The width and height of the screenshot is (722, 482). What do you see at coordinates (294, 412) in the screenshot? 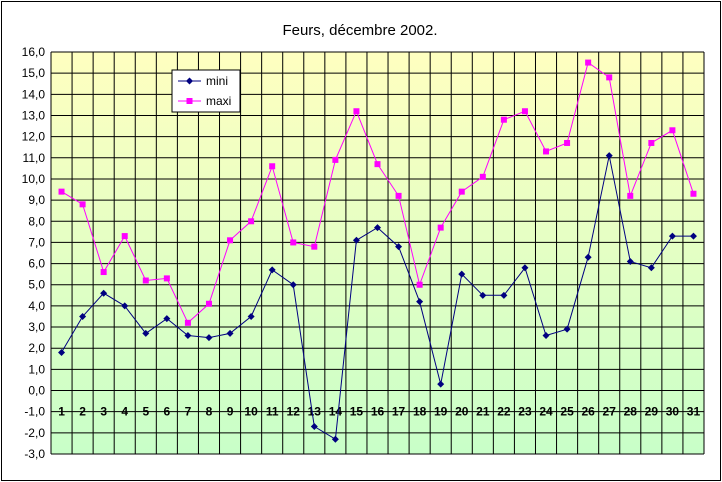
I see `x-tick-label: 12` at bounding box center [294, 412].